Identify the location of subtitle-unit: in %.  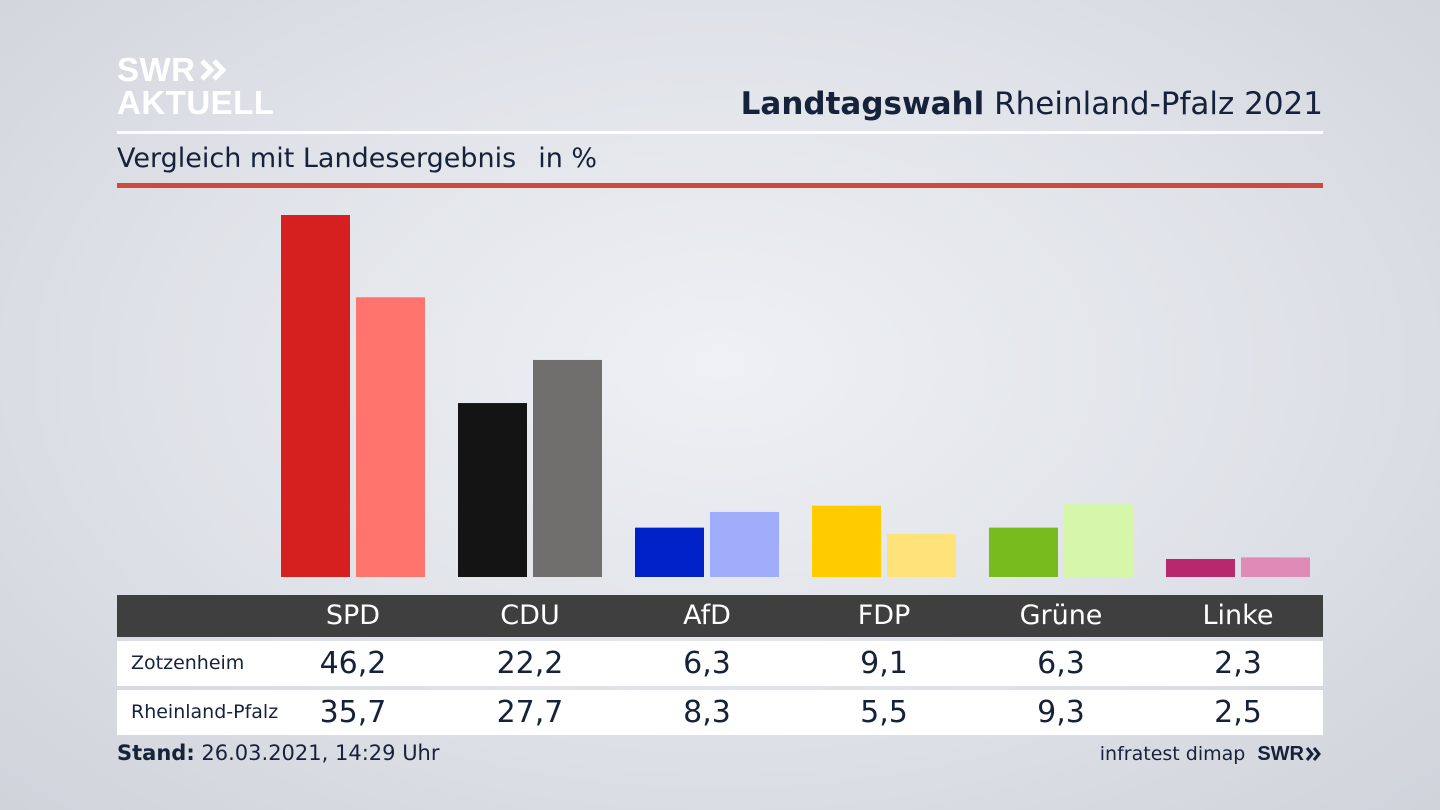
(568, 158).